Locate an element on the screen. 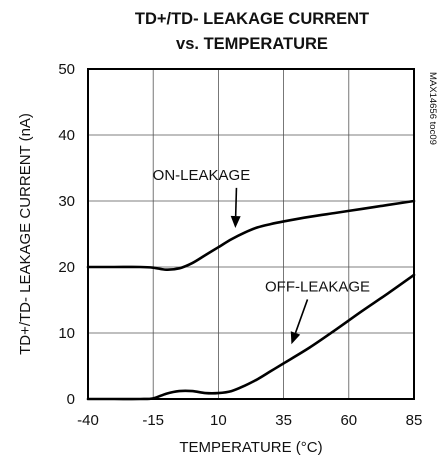 This screenshot has height=462, width=437. y-tick-label: 10 is located at coordinates (66, 333).